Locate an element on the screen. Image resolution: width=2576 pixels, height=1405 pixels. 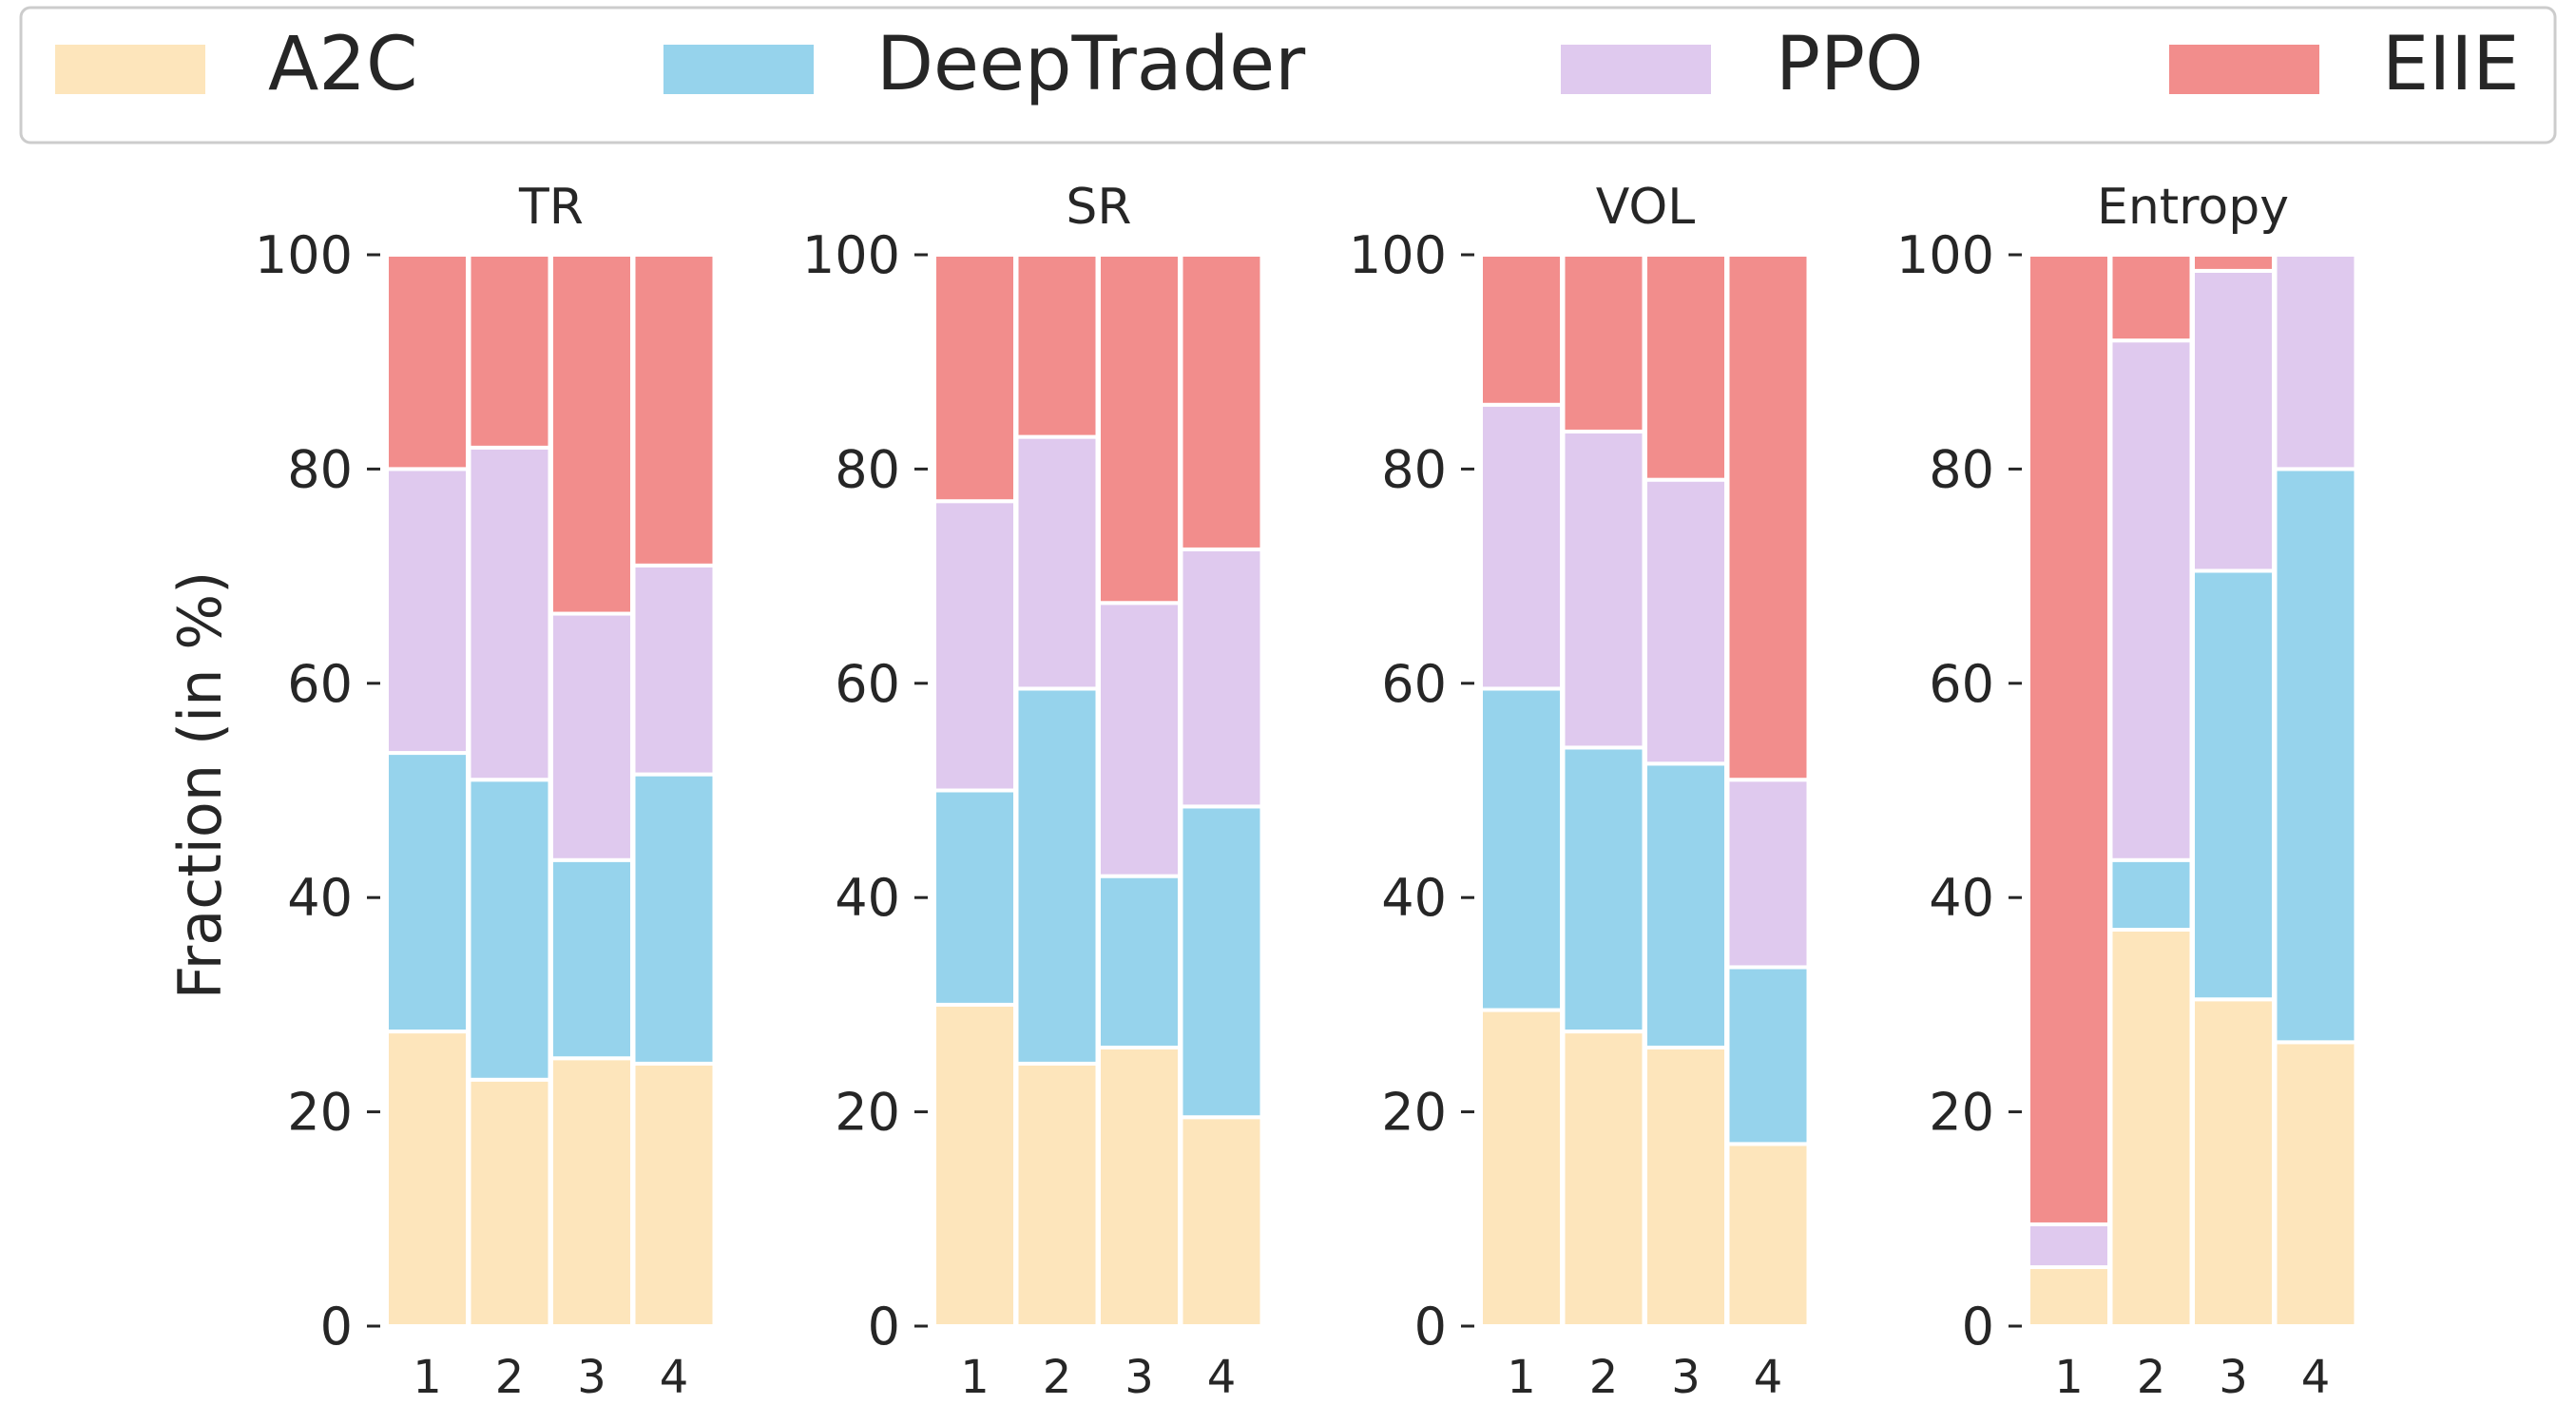
legend-swatch-eiie is located at coordinates (2244, 69).